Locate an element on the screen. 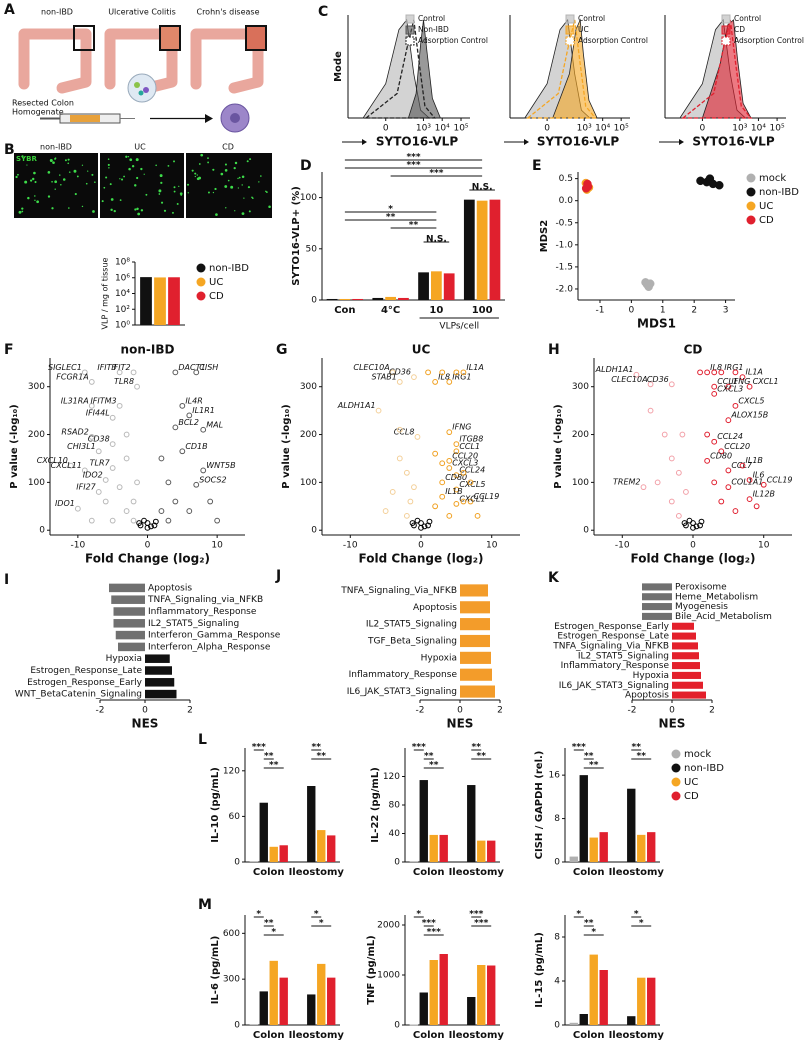 The image size is (810, 1050). x-tick-label: -2 is located at coordinates (100, 711).